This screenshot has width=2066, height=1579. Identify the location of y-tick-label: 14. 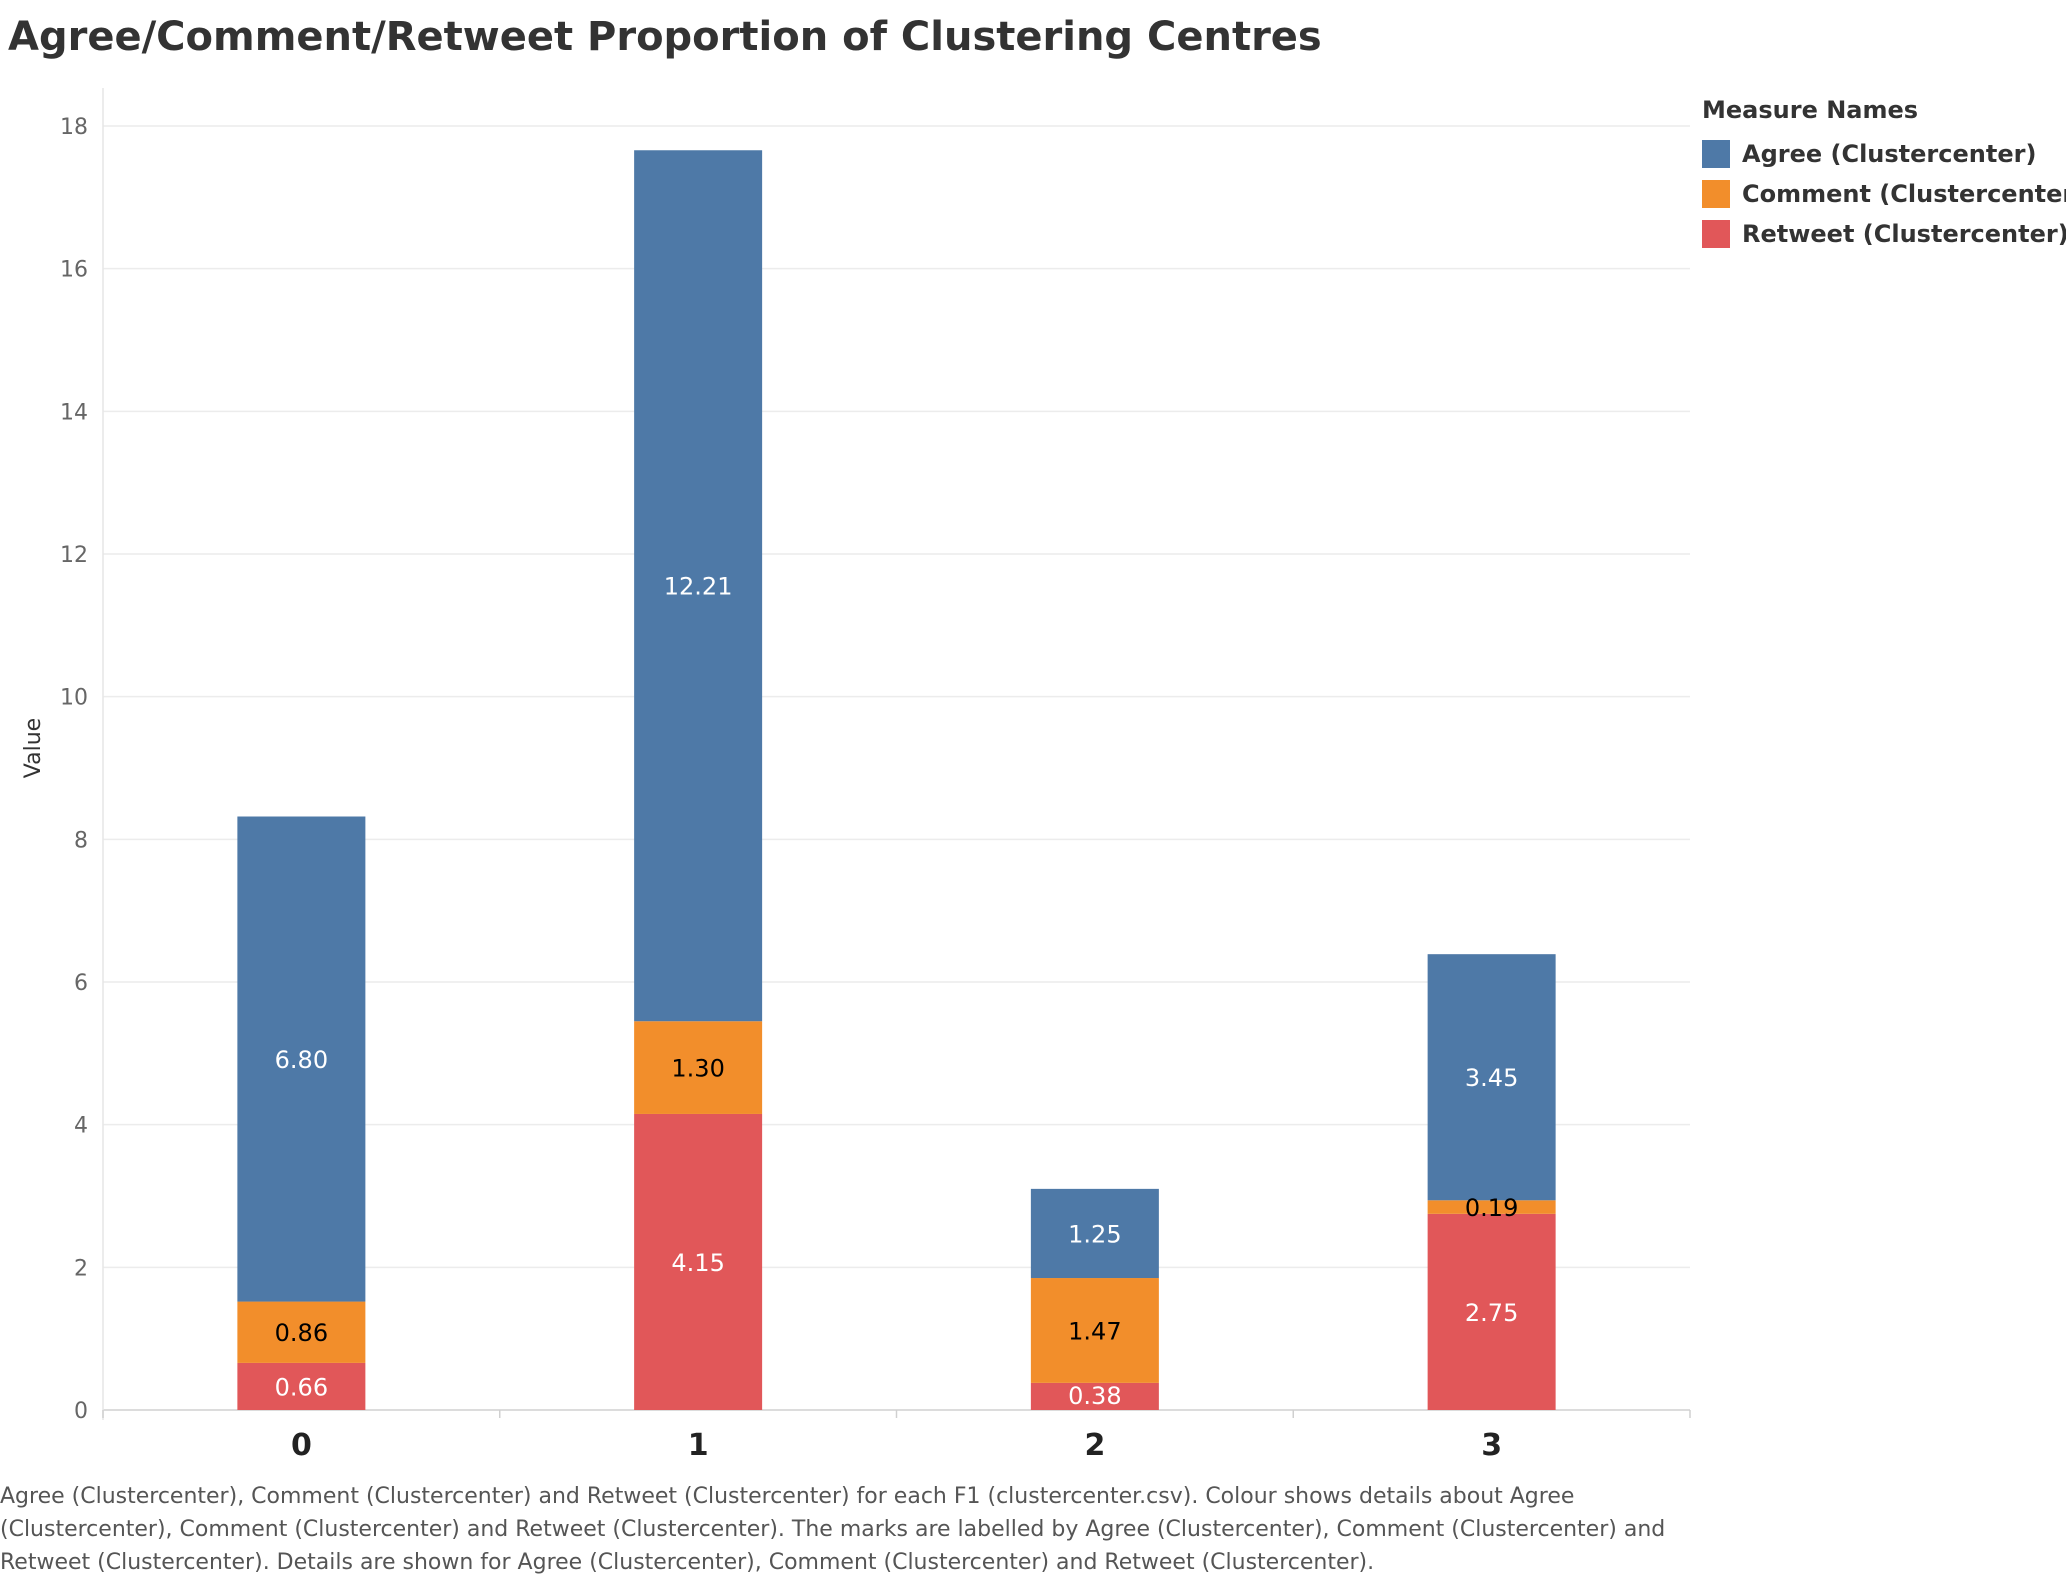
(74, 412).